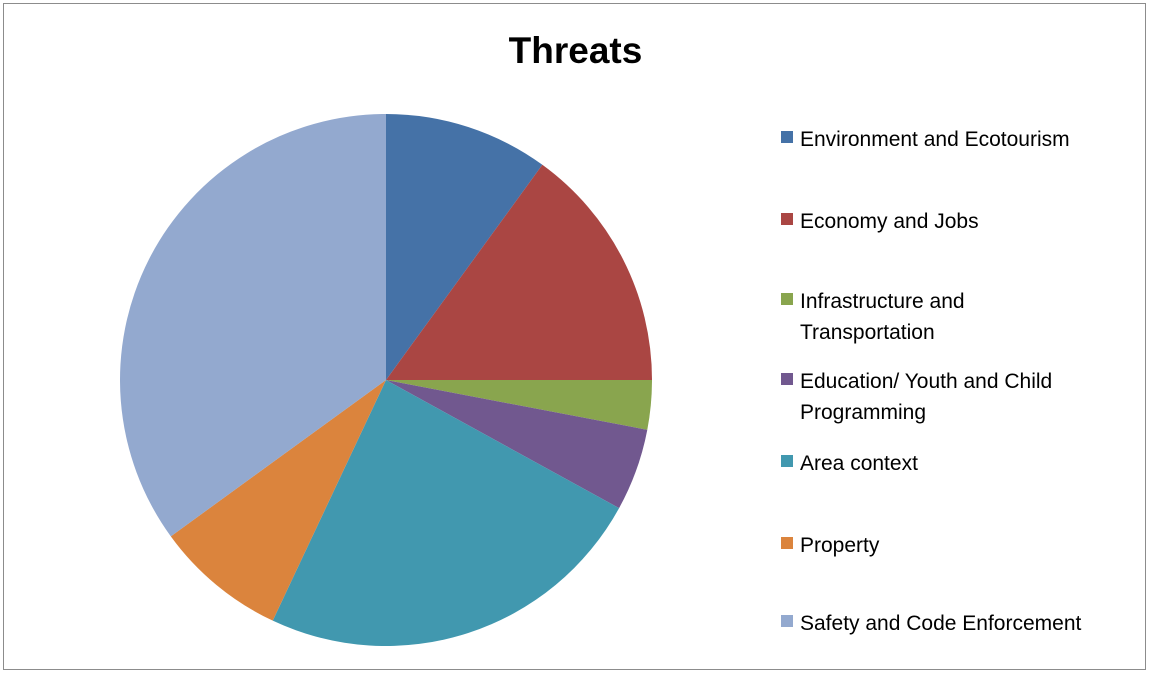 The height and width of the screenshot is (675, 1151). I want to click on legend-label-line: Transportation, so click(867, 332).